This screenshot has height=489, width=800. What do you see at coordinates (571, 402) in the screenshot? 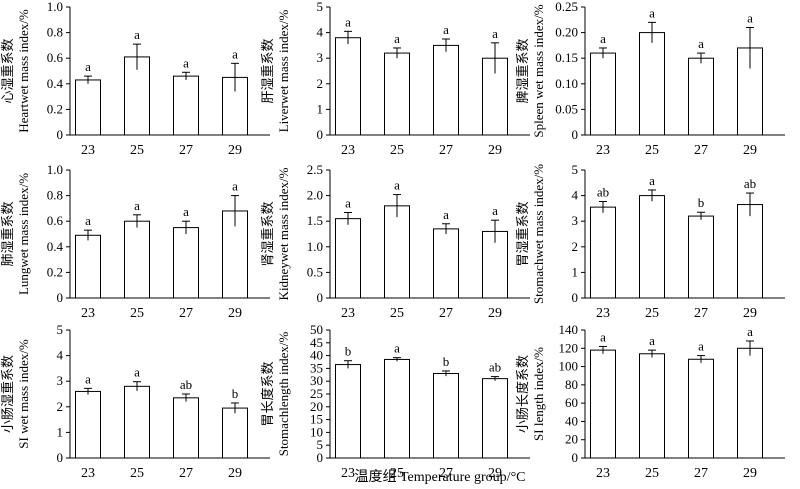
I see `y-tick-label: 60` at bounding box center [571, 402].